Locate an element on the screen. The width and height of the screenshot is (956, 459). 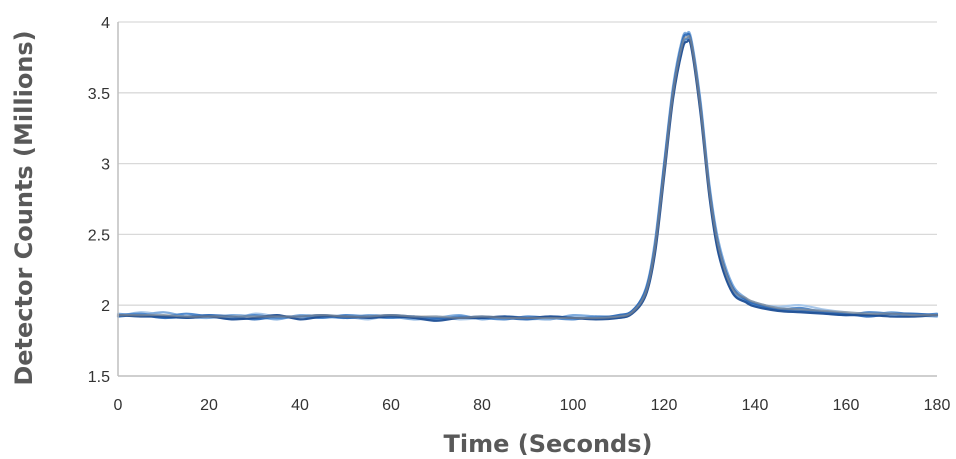
x-axis-title: Time (Seconds) is located at coordinates (547, 444).